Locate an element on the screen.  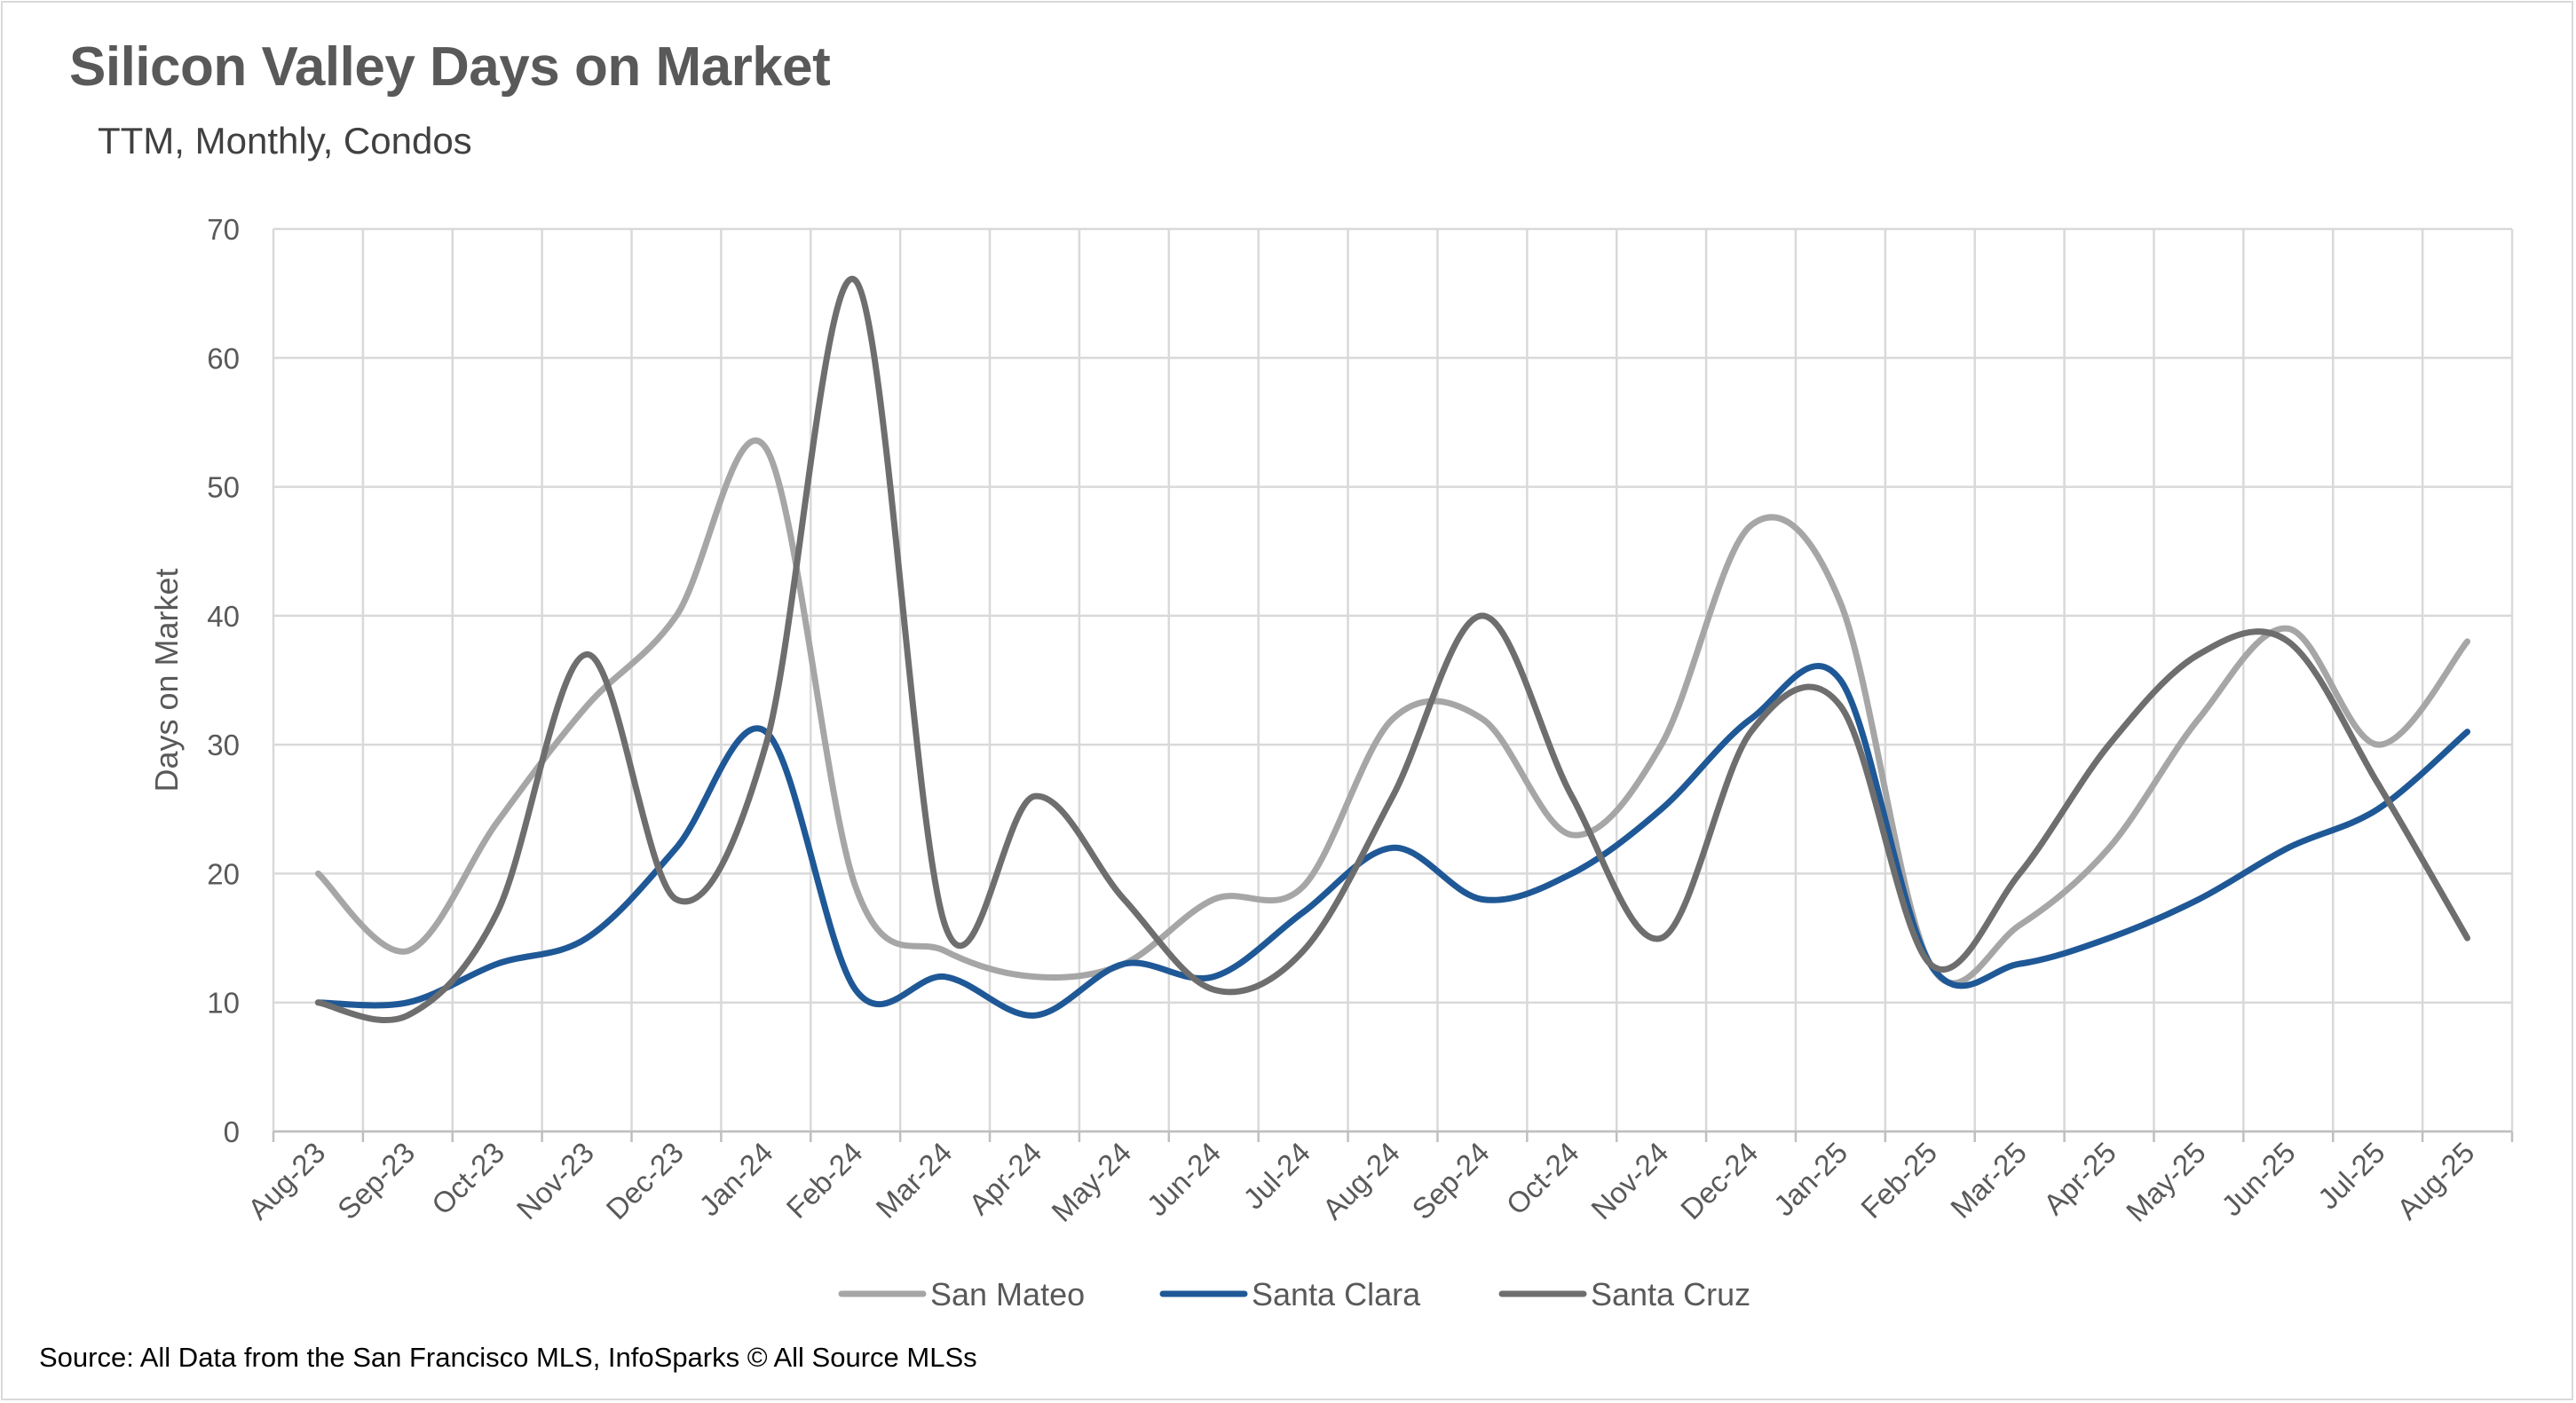
y-axis-title: Days on Market is located at coordinates (166, 680).